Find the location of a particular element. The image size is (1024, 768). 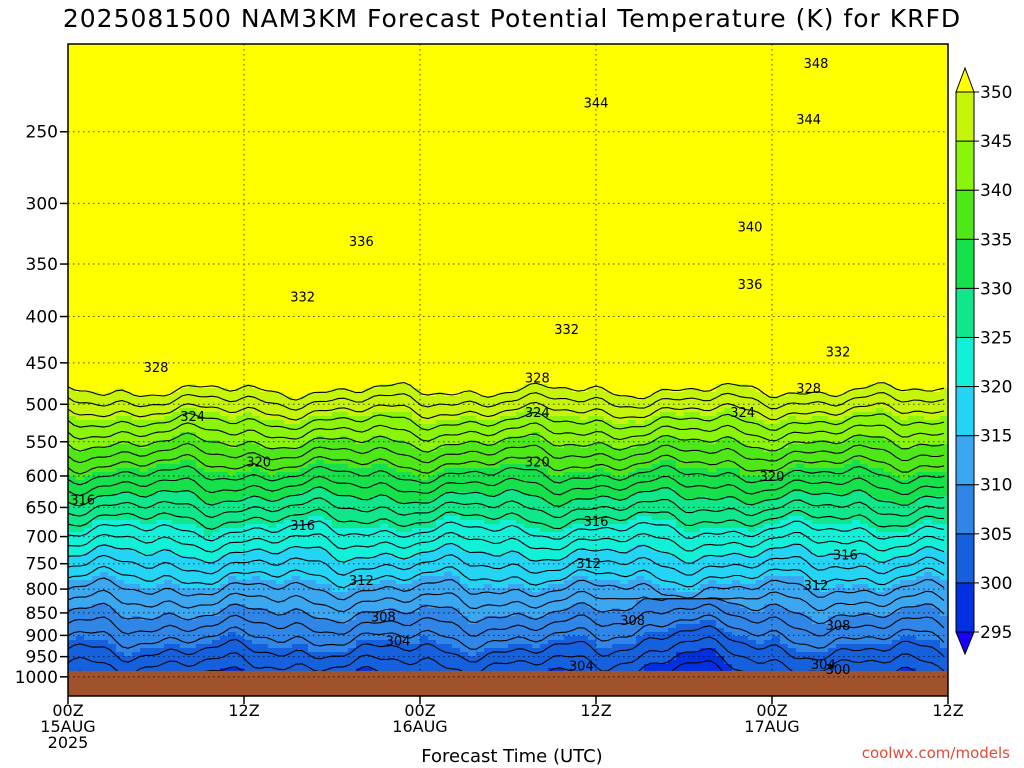

colorbar: 295 300 305 310 315 320 325 330 335 340 345 350 is located at coordinates (983, 361).